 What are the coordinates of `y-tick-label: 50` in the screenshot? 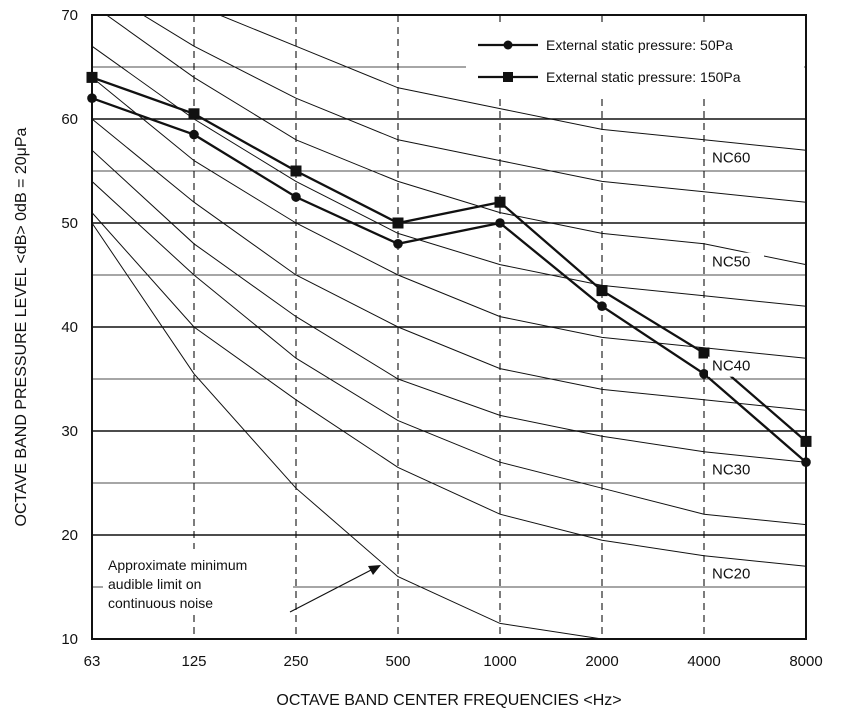 It's located at (69, 223).